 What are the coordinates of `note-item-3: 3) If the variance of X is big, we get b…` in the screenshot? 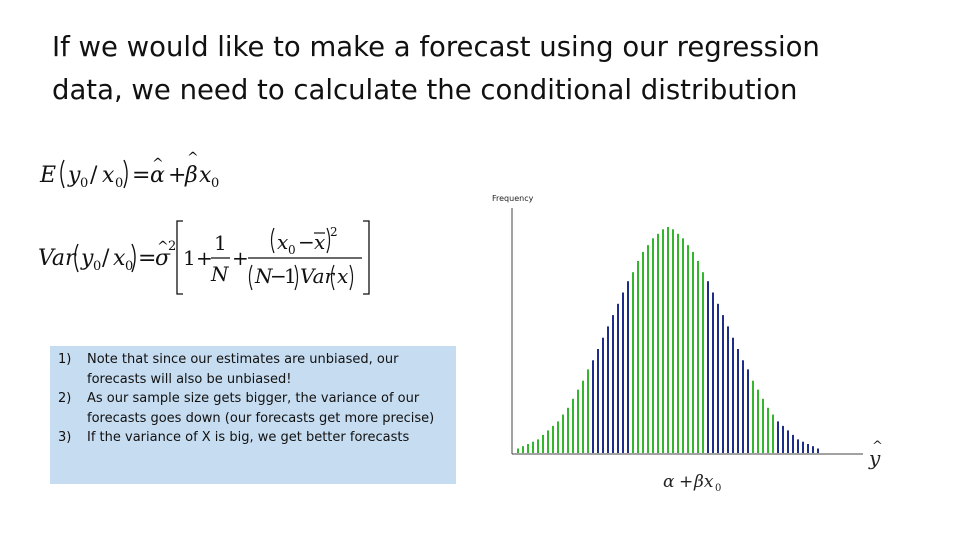 It's located at (253, 438).